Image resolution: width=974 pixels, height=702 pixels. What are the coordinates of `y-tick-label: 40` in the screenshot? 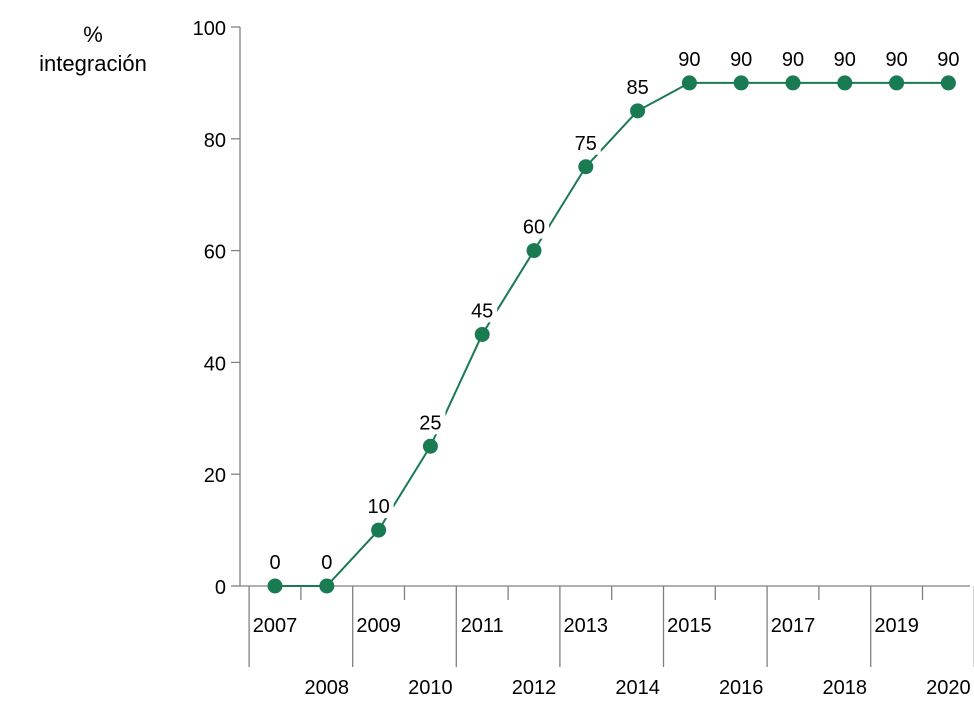 It's located at (215, 364).